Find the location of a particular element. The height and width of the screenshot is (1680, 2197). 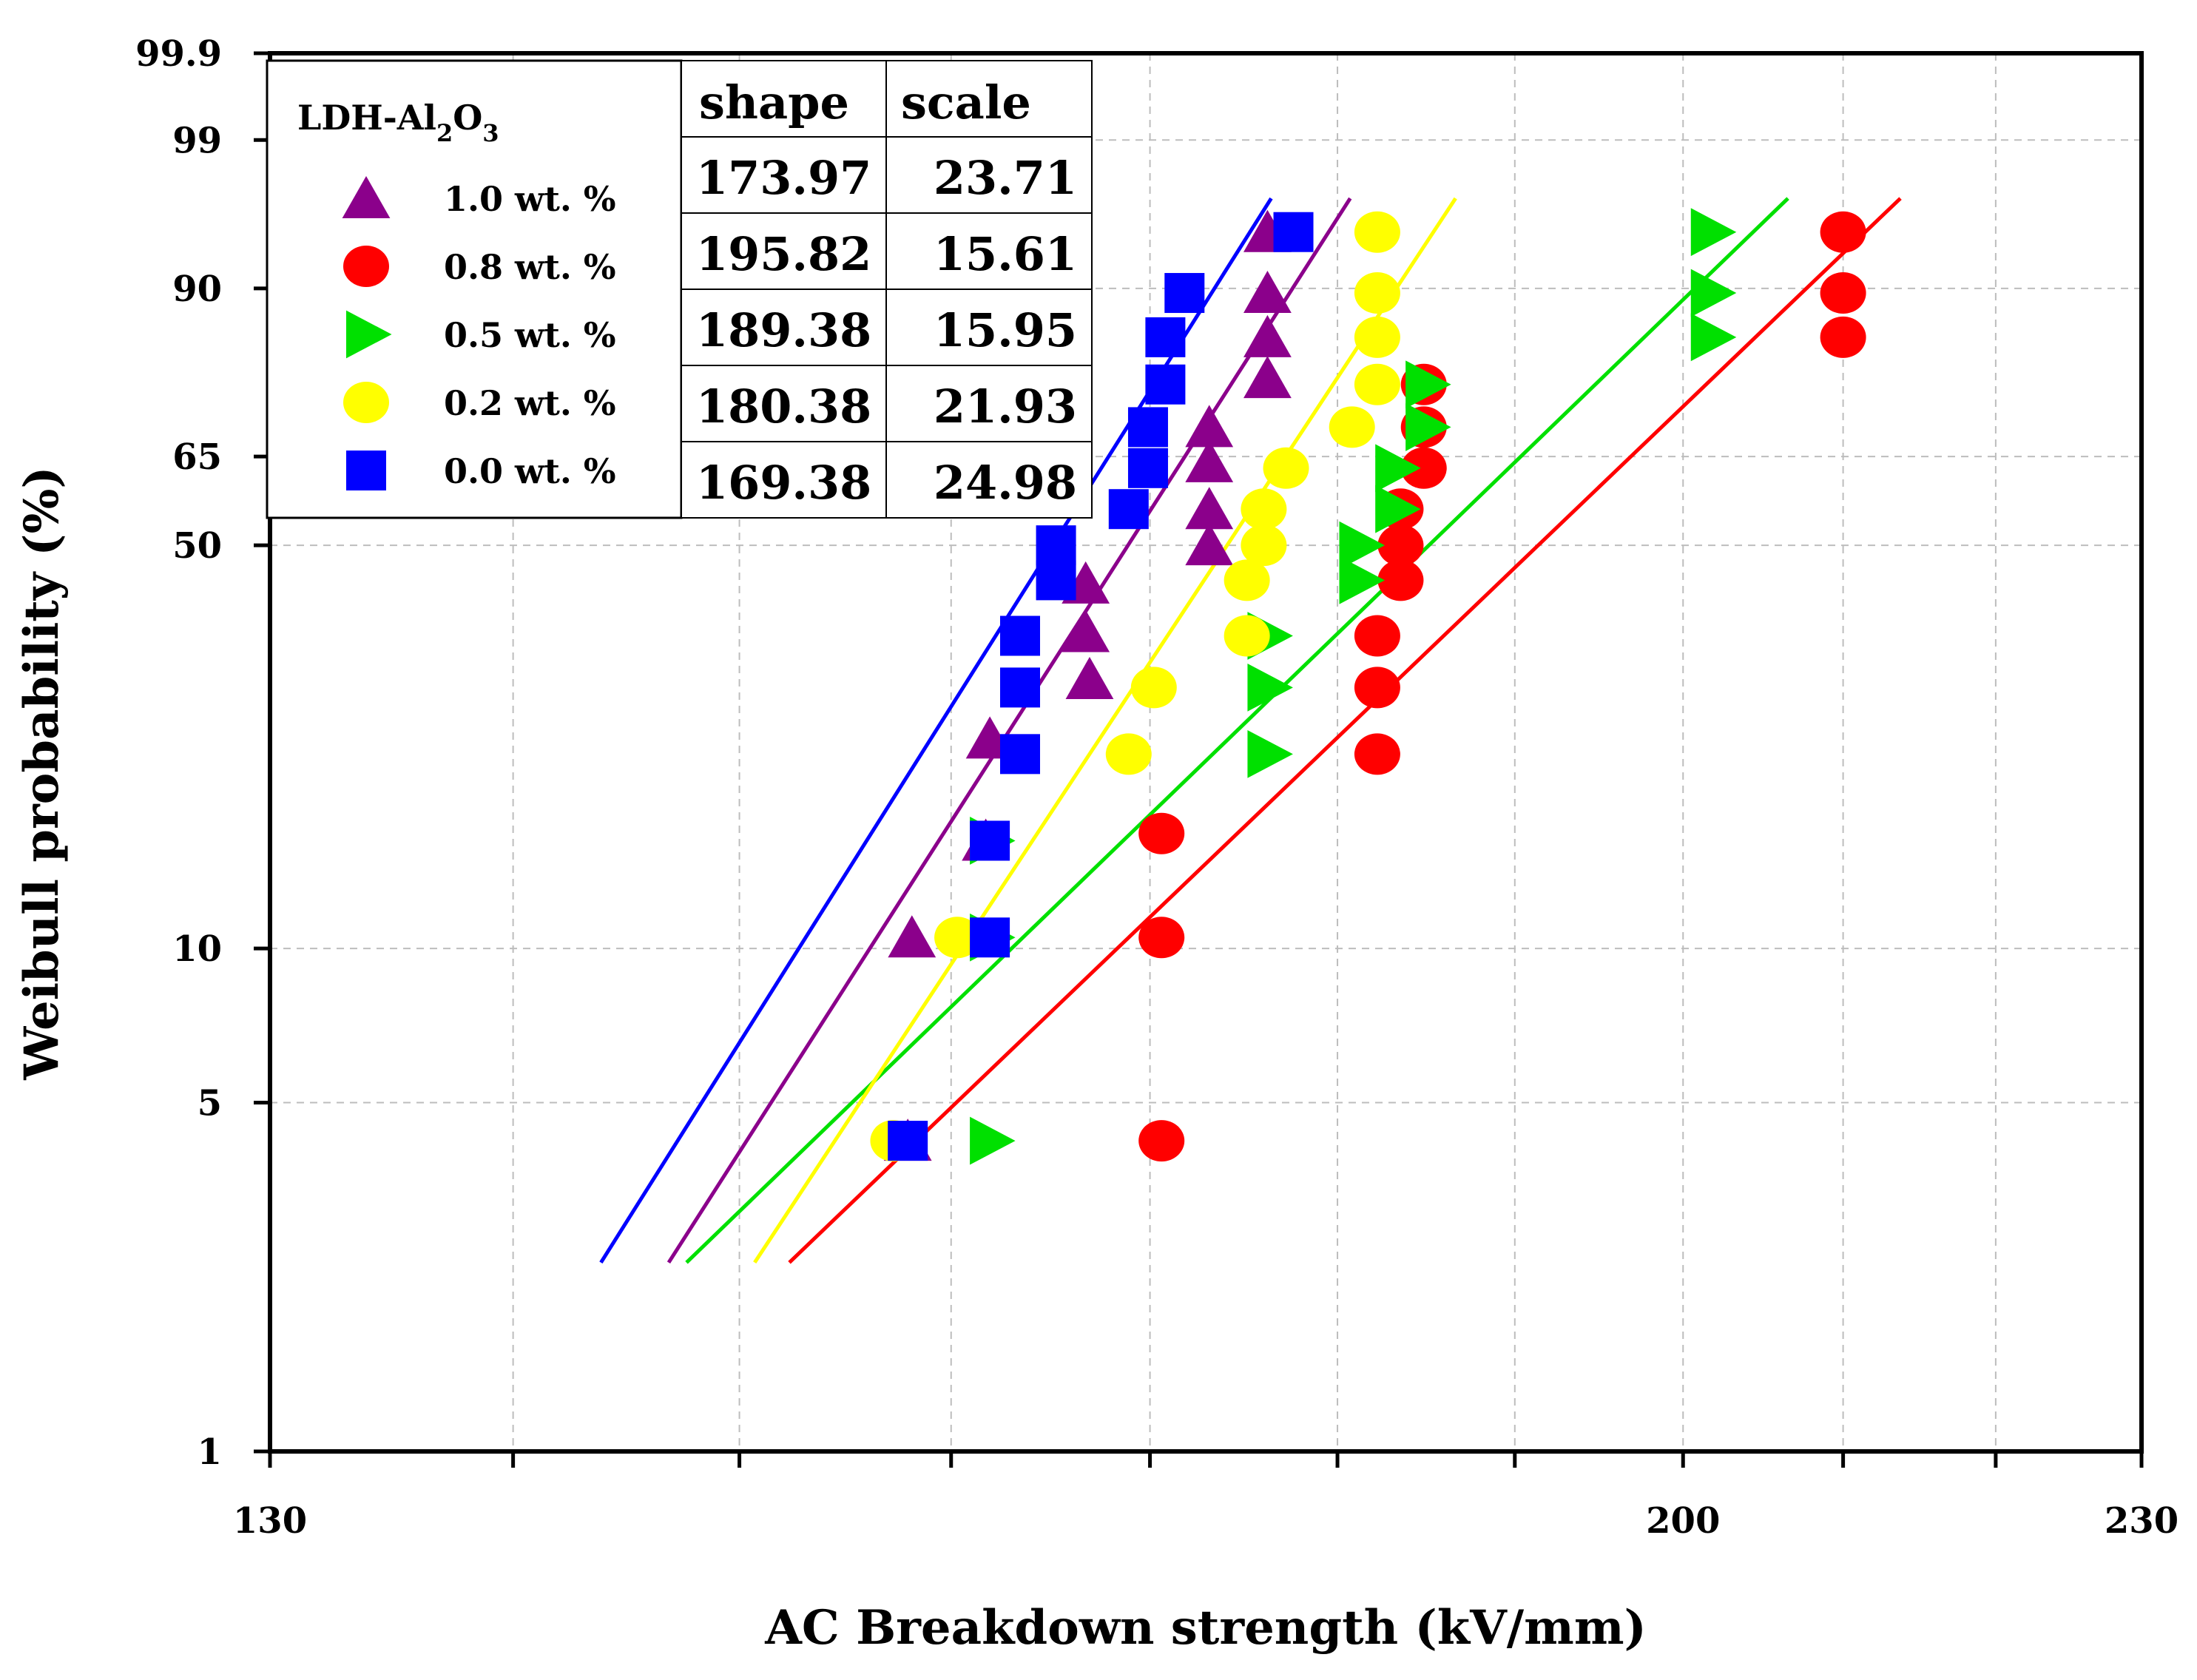

legend-title: LDH-Al2O3 is located at coordinates (398, 122).